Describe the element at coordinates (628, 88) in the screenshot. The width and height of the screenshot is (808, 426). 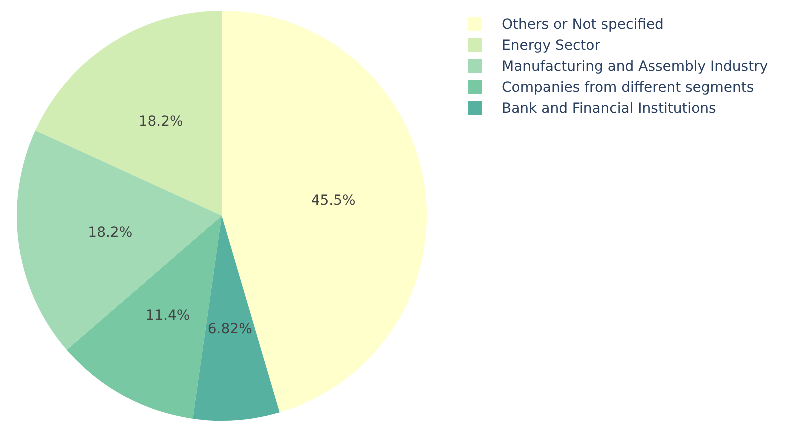
I see `legend-label: Companies from different segments` at that location.